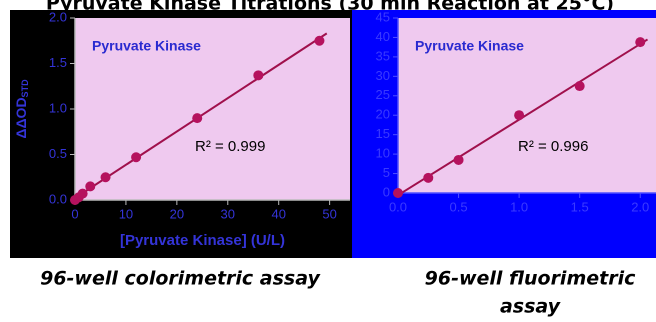  I want to click on y-tick-label: 0.0, so click(58, 198).